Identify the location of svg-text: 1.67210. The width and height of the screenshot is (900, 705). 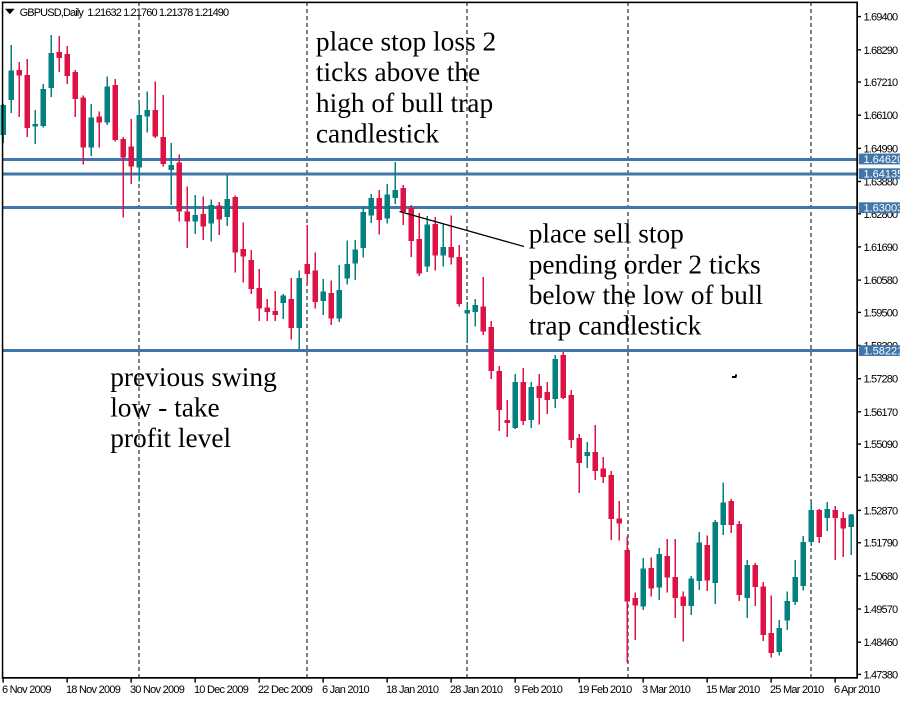
(881, 83).